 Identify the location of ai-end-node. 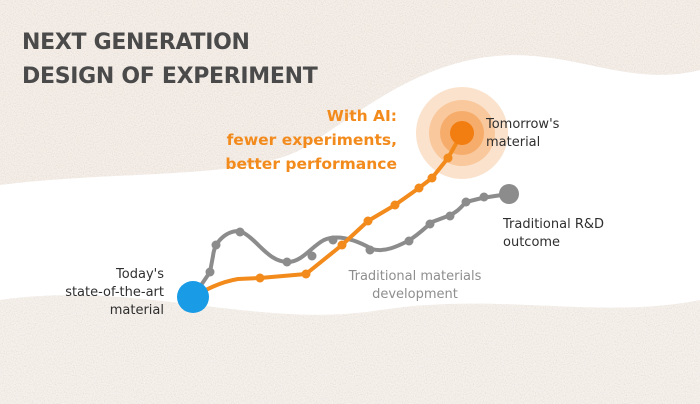
(462, 133).